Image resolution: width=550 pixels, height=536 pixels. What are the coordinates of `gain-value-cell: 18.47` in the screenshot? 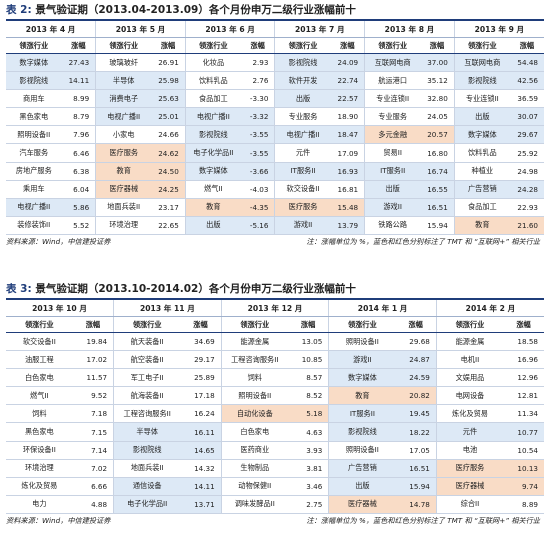 It's located at (347, 135).